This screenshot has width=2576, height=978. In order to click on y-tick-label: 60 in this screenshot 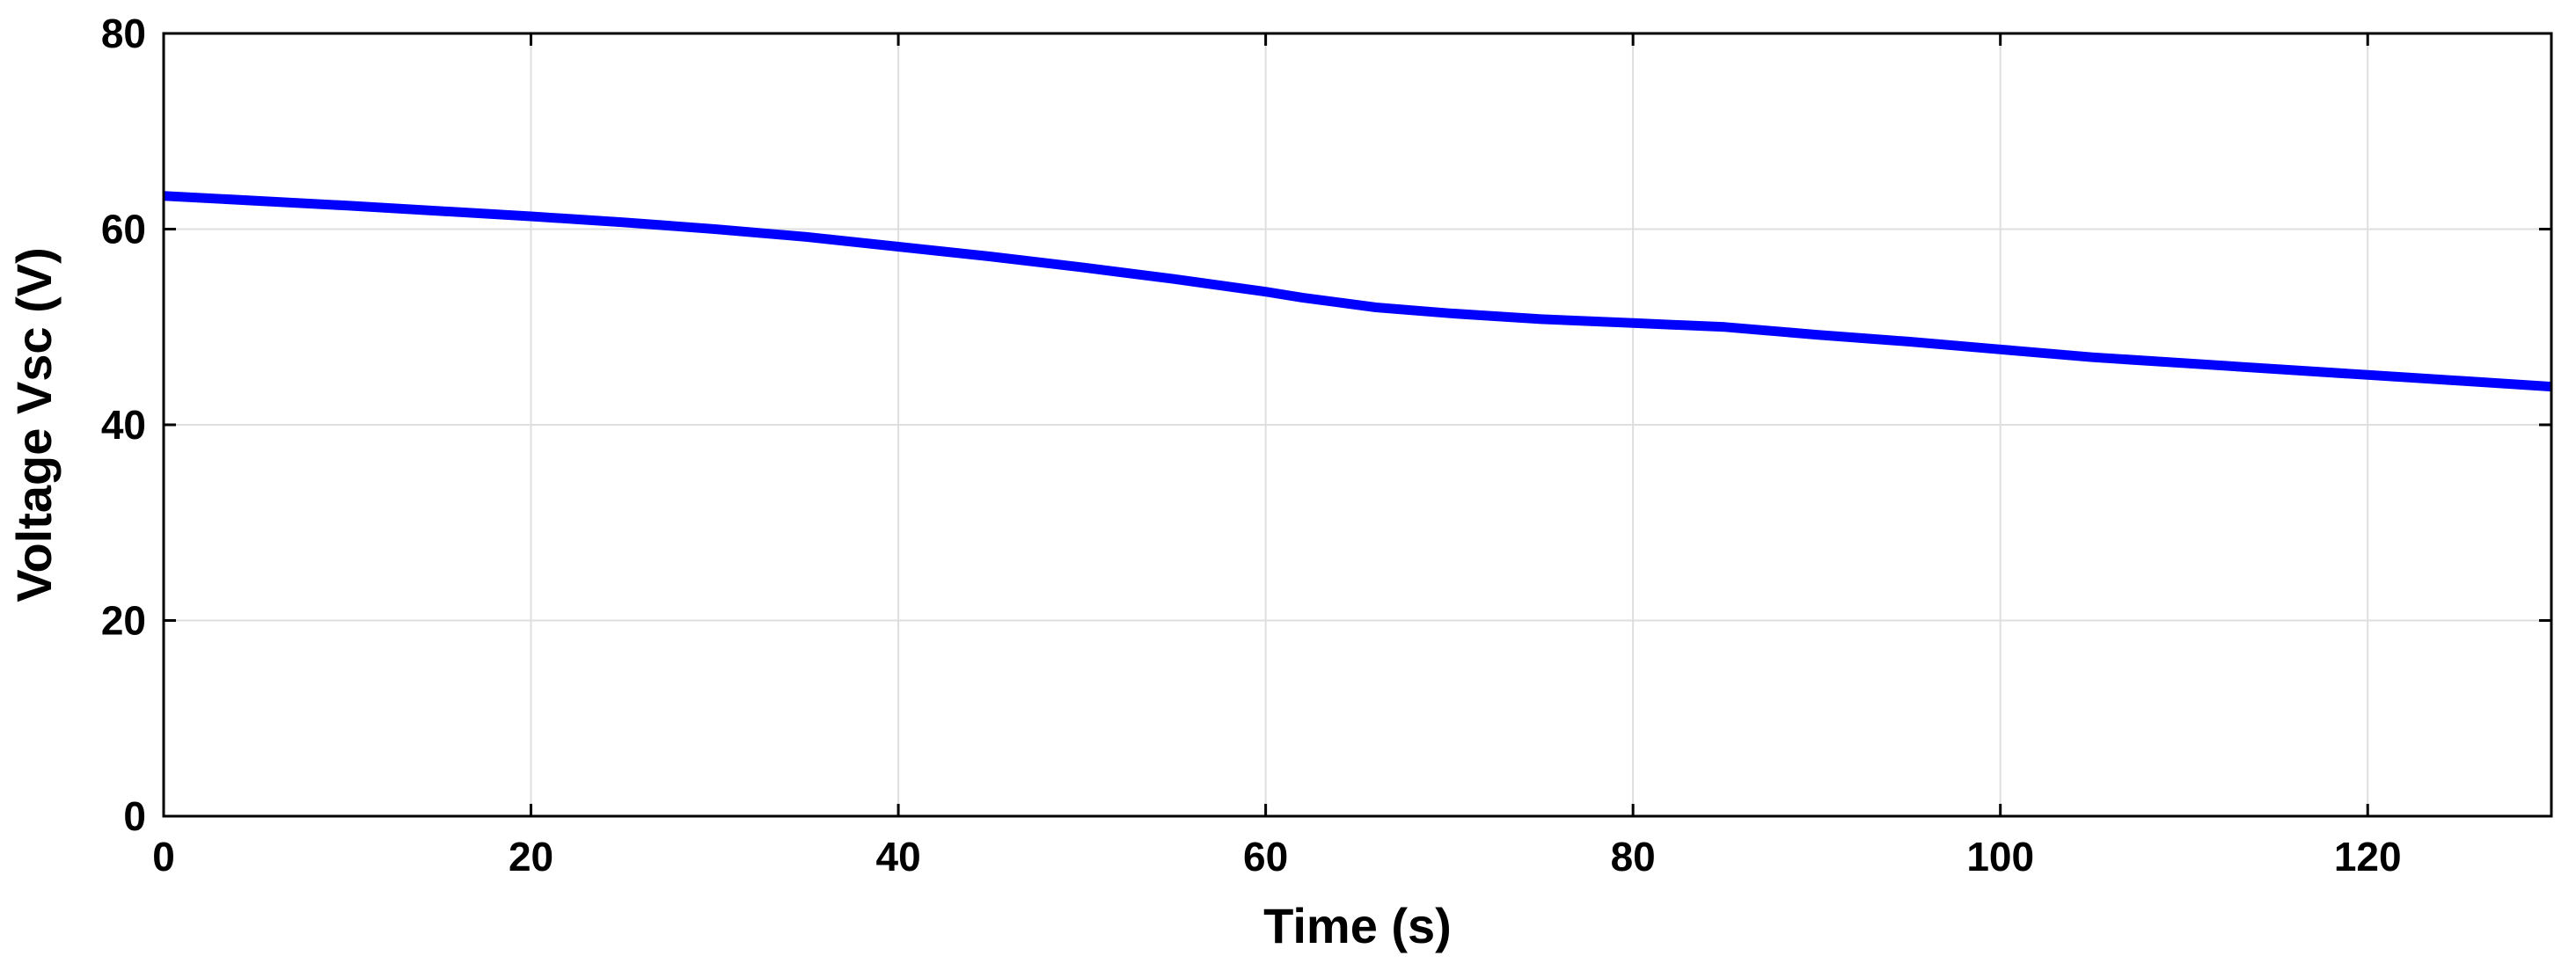, I will do `click(123, 229)`.